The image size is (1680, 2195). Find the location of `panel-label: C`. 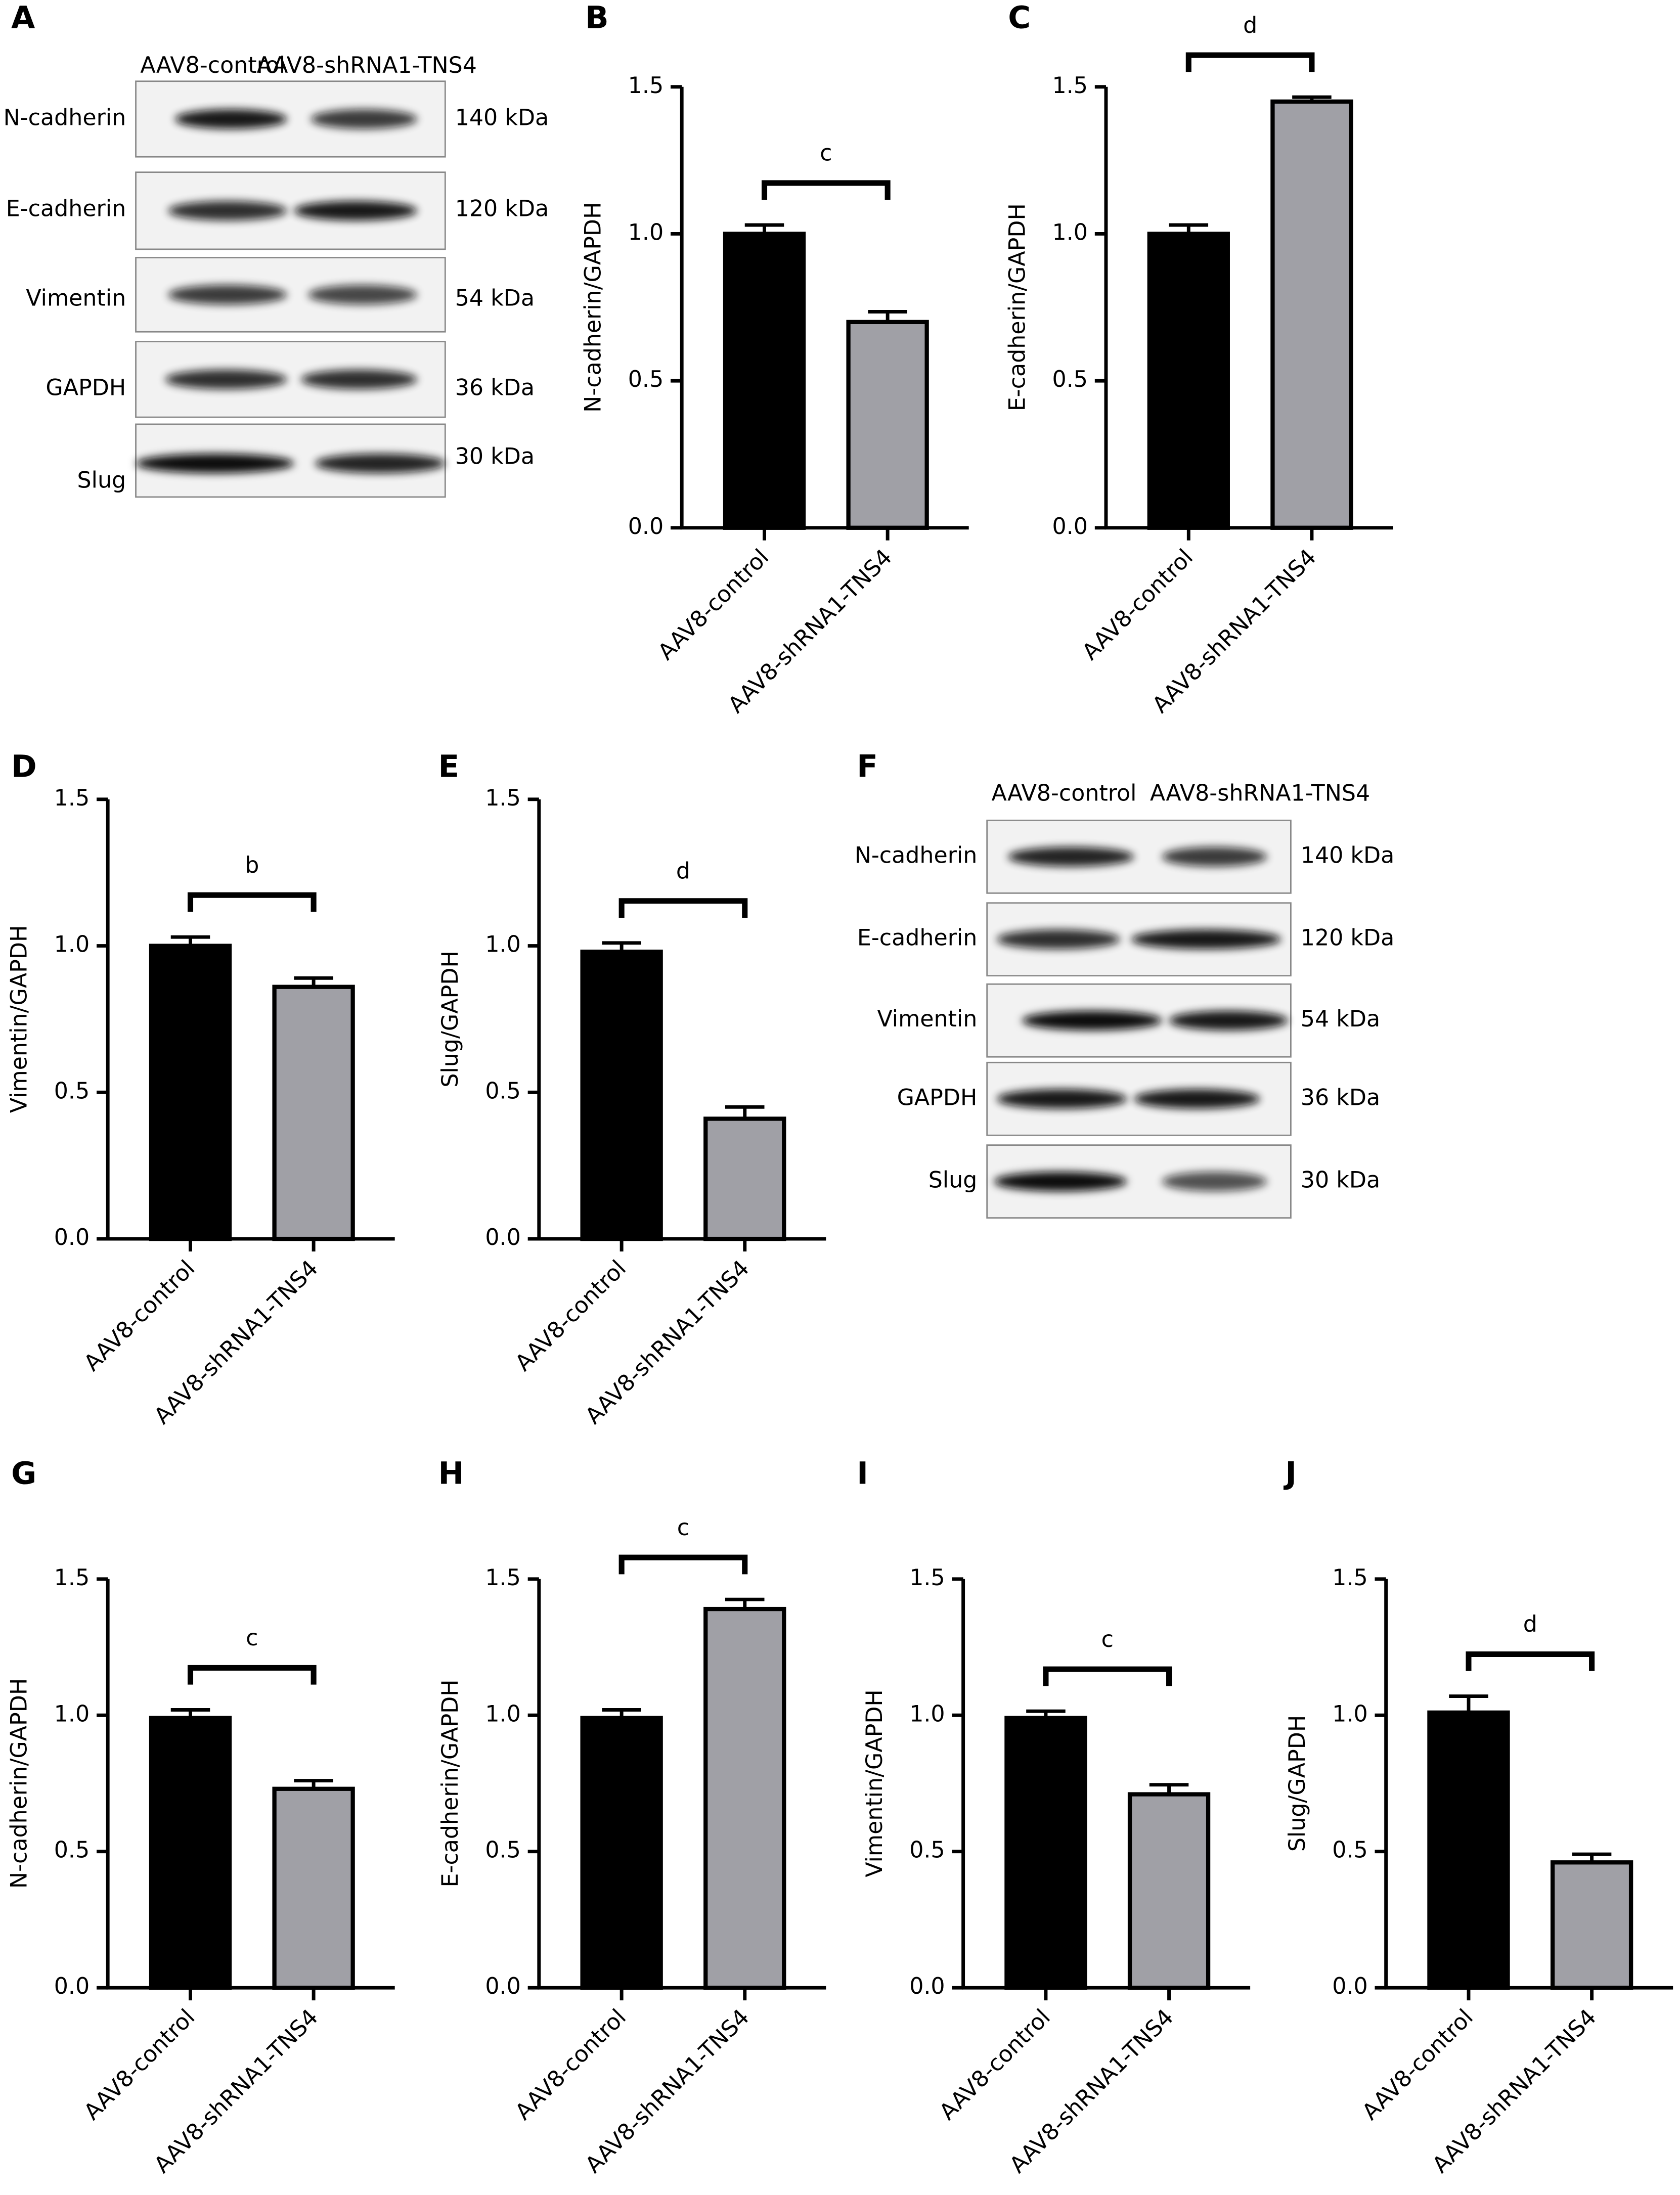

panel-label: C is located at coordinates (1019, 17).